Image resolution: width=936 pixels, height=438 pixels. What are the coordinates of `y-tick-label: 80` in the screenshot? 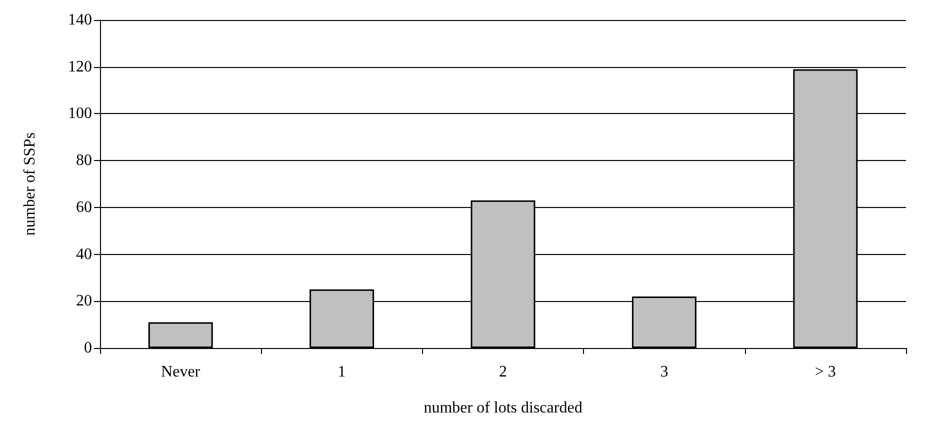 It's located at (84, 161).